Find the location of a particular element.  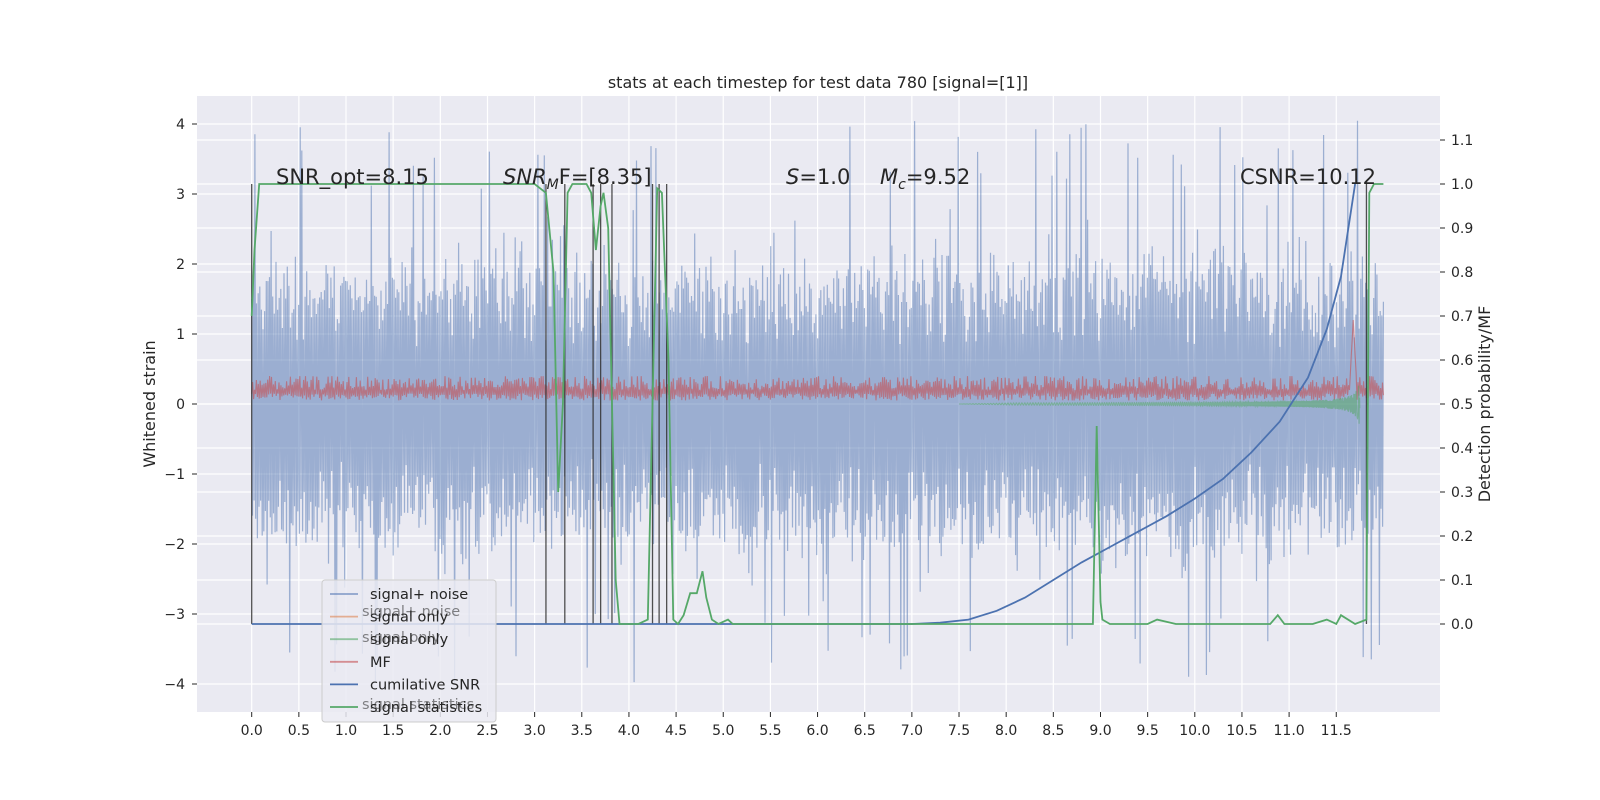

y-left-tick-label: 1 is located at coordinates (180, 335).